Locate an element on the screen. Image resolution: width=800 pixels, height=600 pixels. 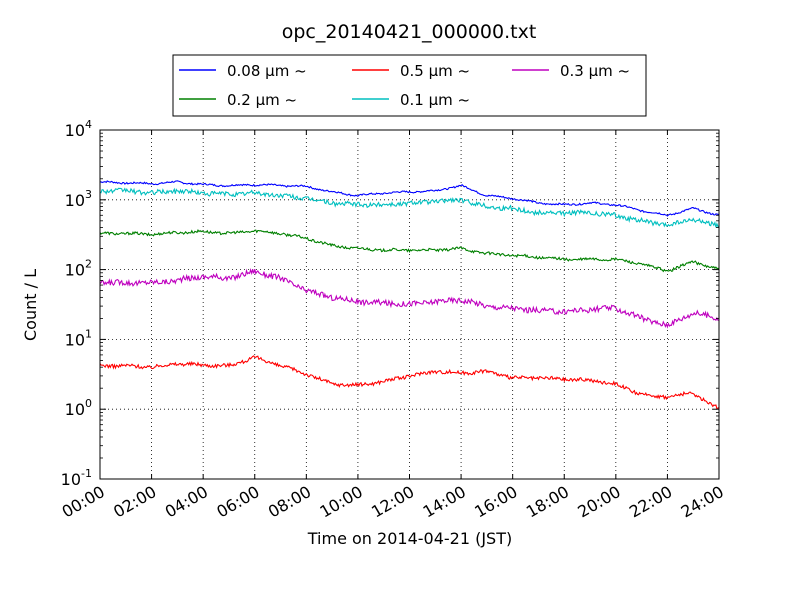
x-tick-label: 04:00 is located at coordinates (186, 502).